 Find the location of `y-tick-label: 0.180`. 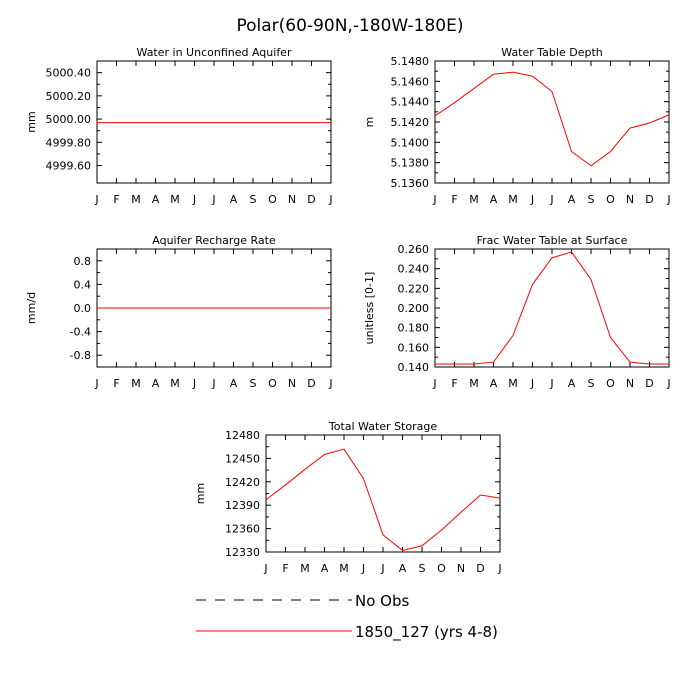

y-tick-label: 0.180 is located at coordinates (414, 328).